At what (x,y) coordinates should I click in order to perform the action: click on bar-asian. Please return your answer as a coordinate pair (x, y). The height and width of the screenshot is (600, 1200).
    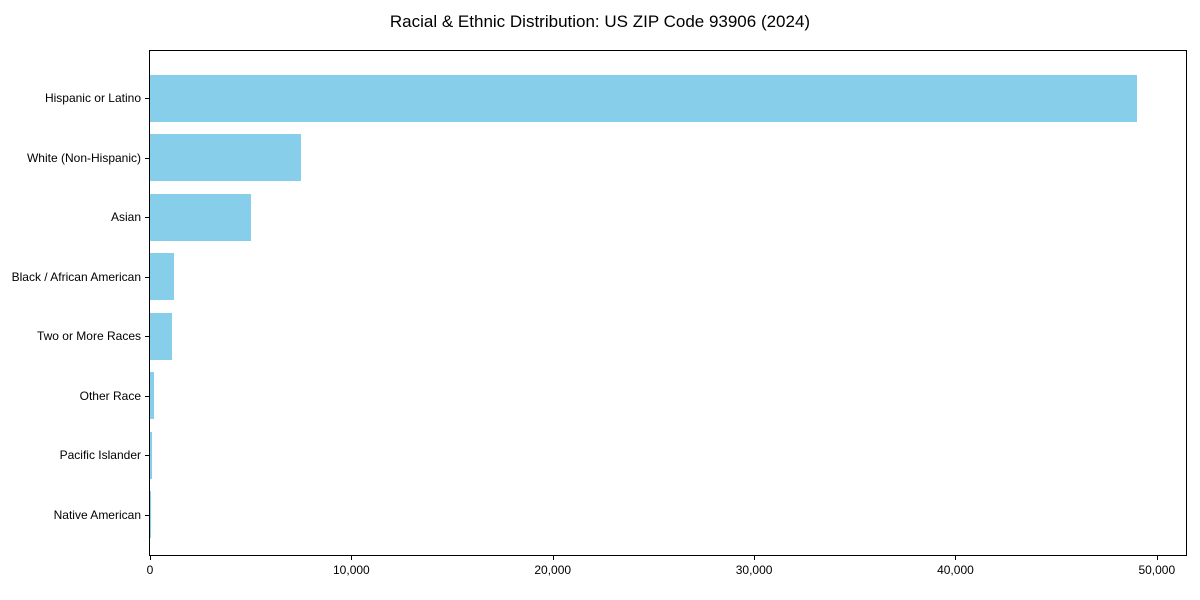
    Looking at the image, I should click on (200, 217).